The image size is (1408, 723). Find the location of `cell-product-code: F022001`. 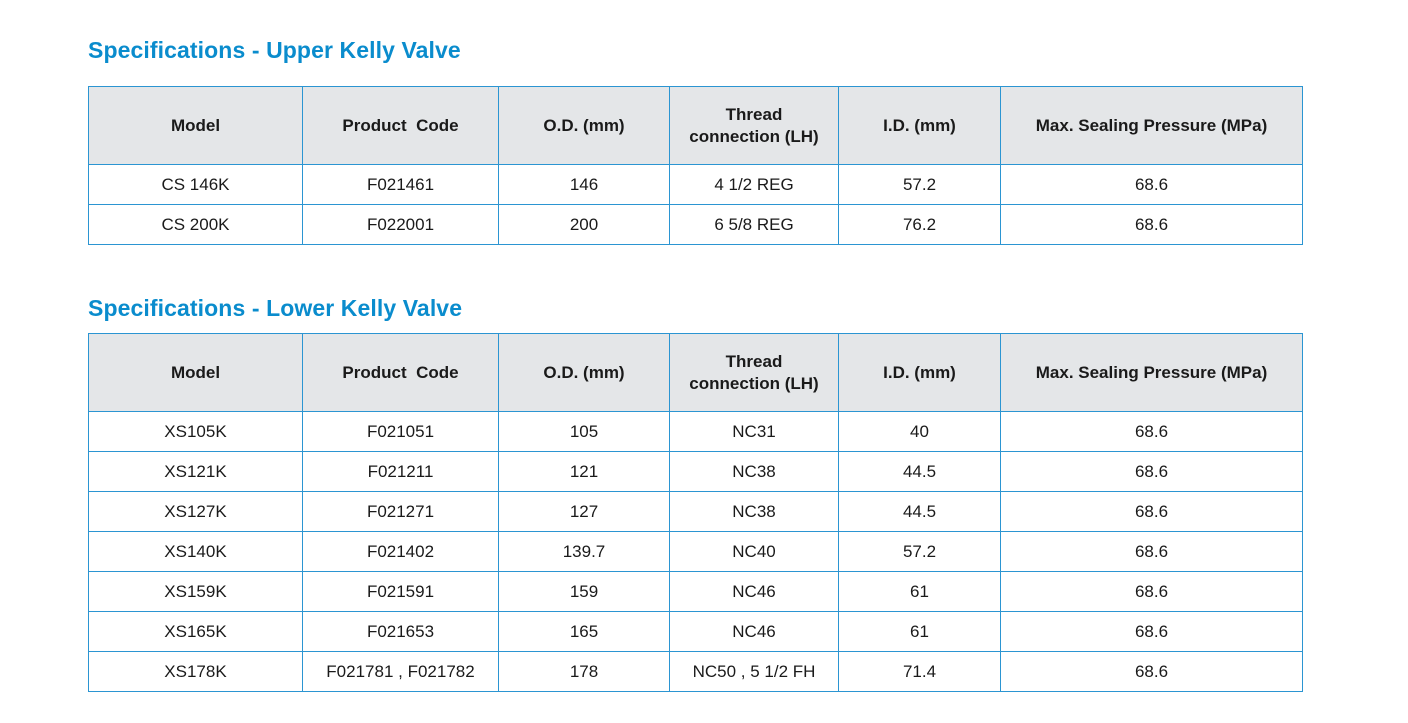

cell-product-code: F022001 is located at coordinates (400, 224).